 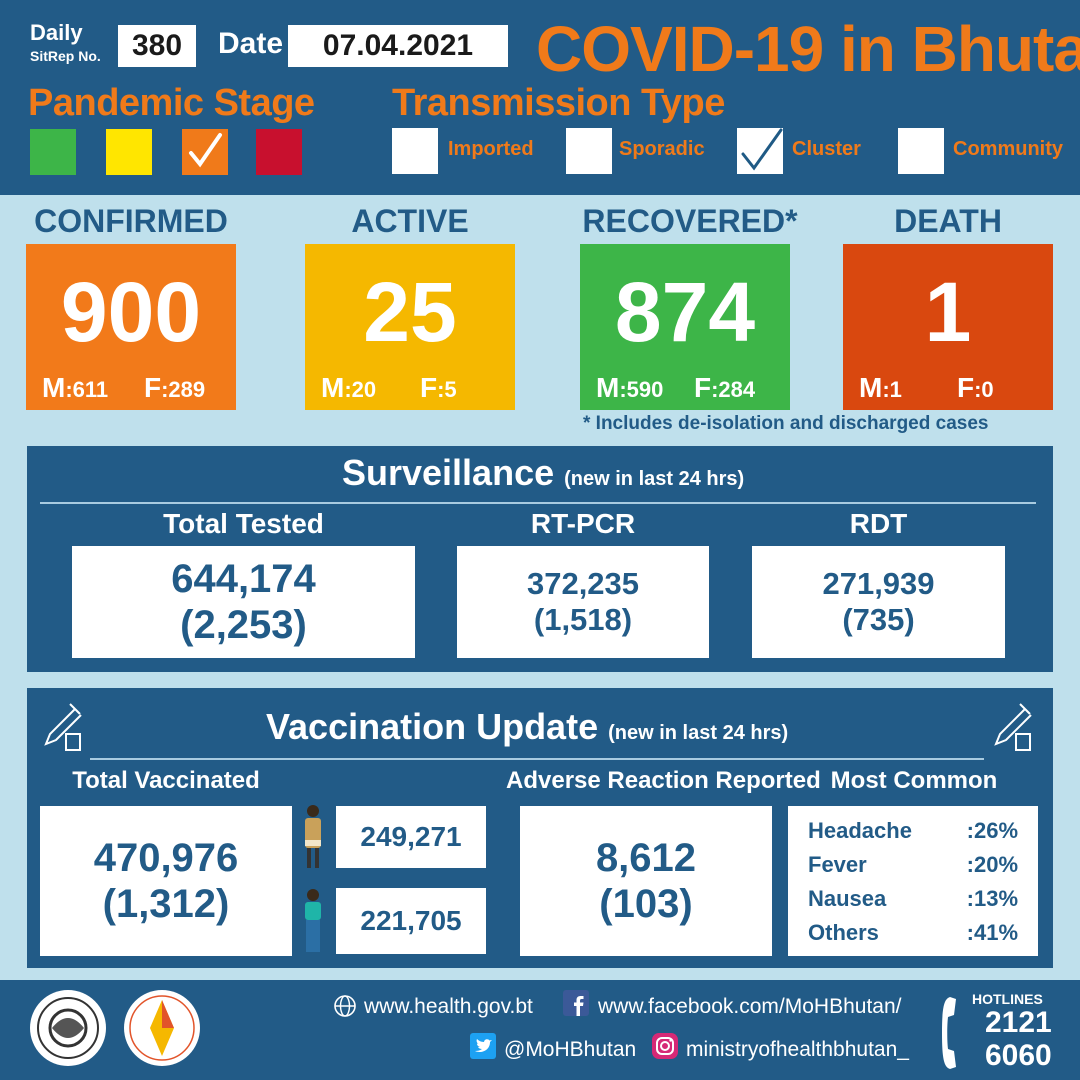 I want to click on active-female: F:5, so click(x=438, y=388).